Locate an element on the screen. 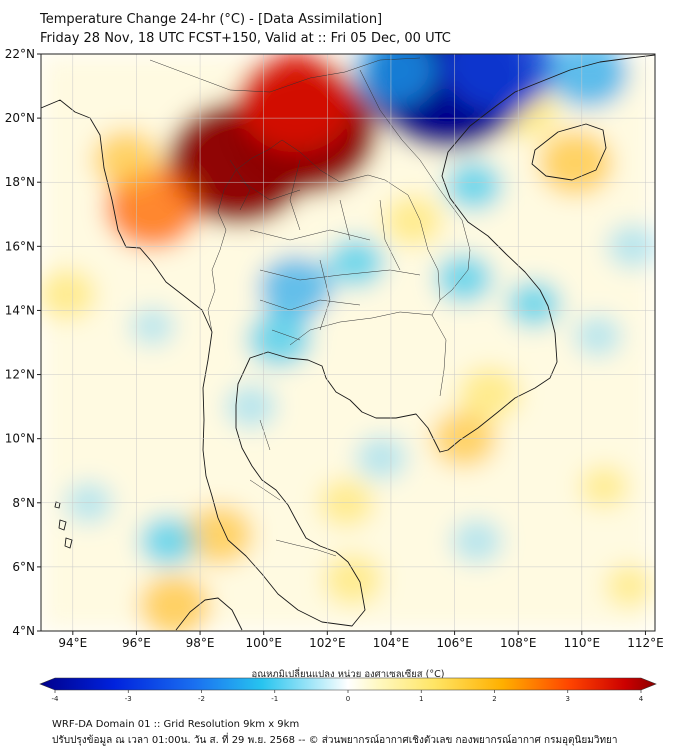 The image size is (676, 756). lat-tick-label: 12°N is located at coordinates (20, 375).